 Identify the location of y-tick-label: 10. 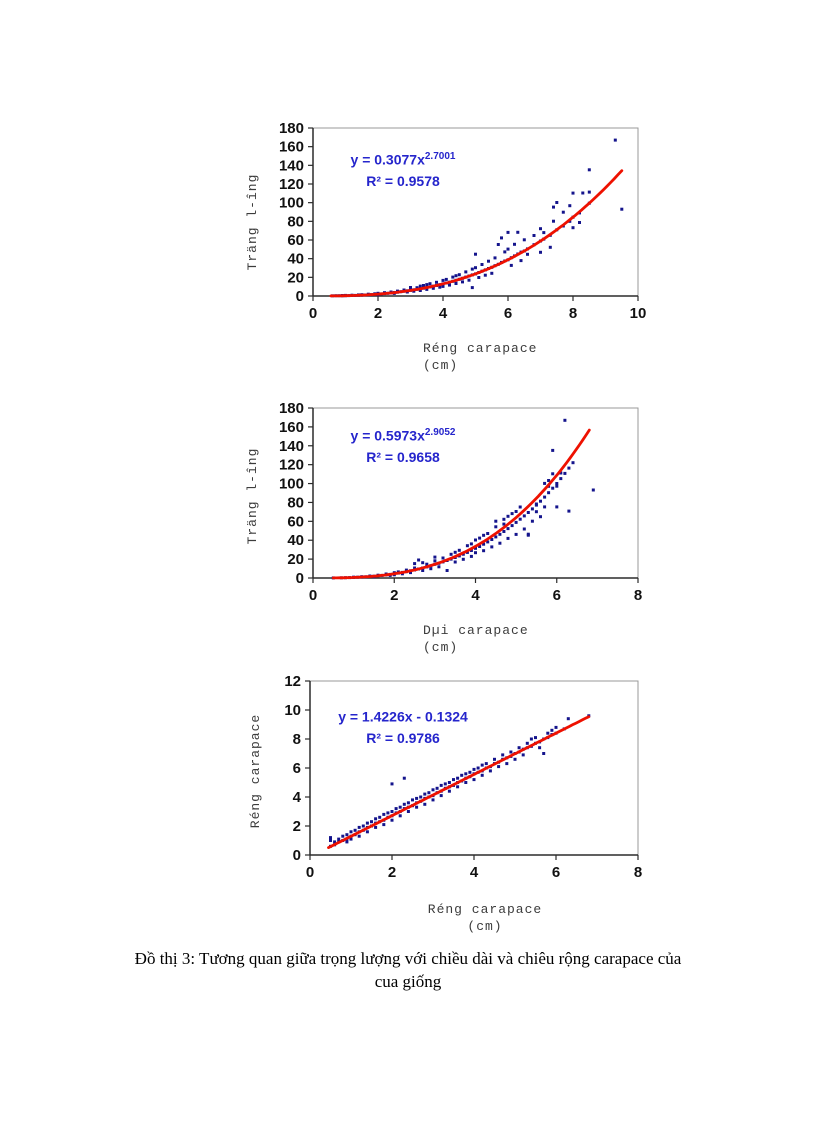
(292, 710).